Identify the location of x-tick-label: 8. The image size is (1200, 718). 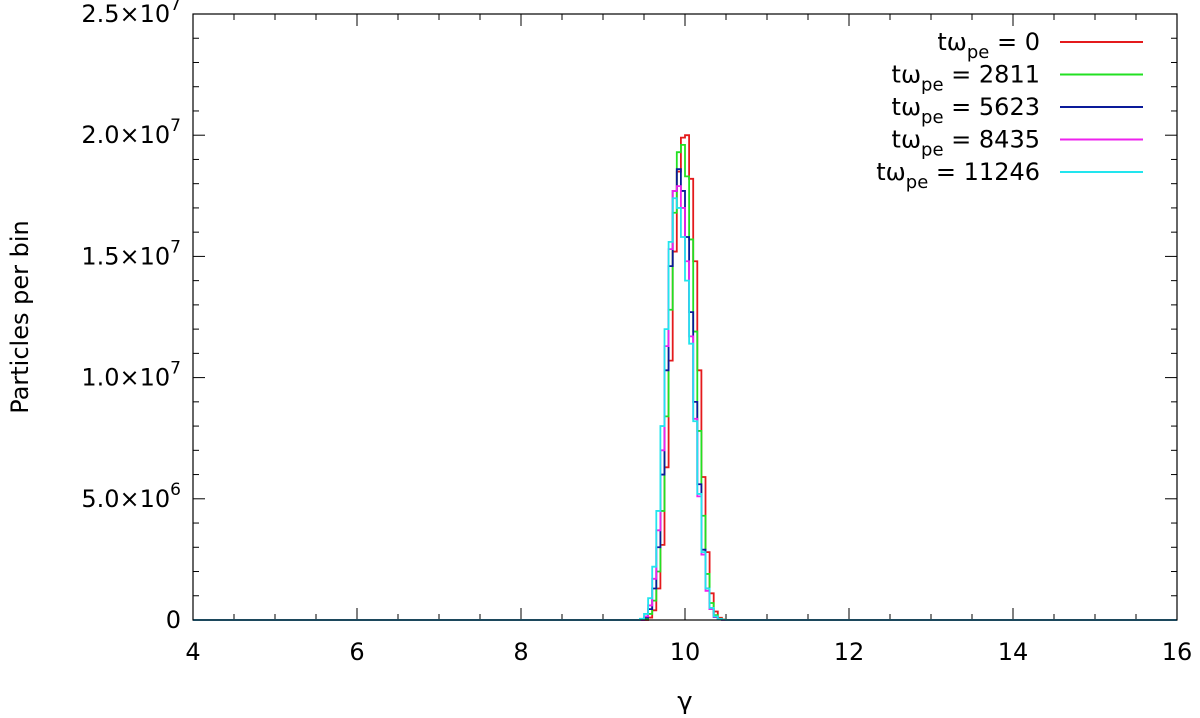
(520, 652).